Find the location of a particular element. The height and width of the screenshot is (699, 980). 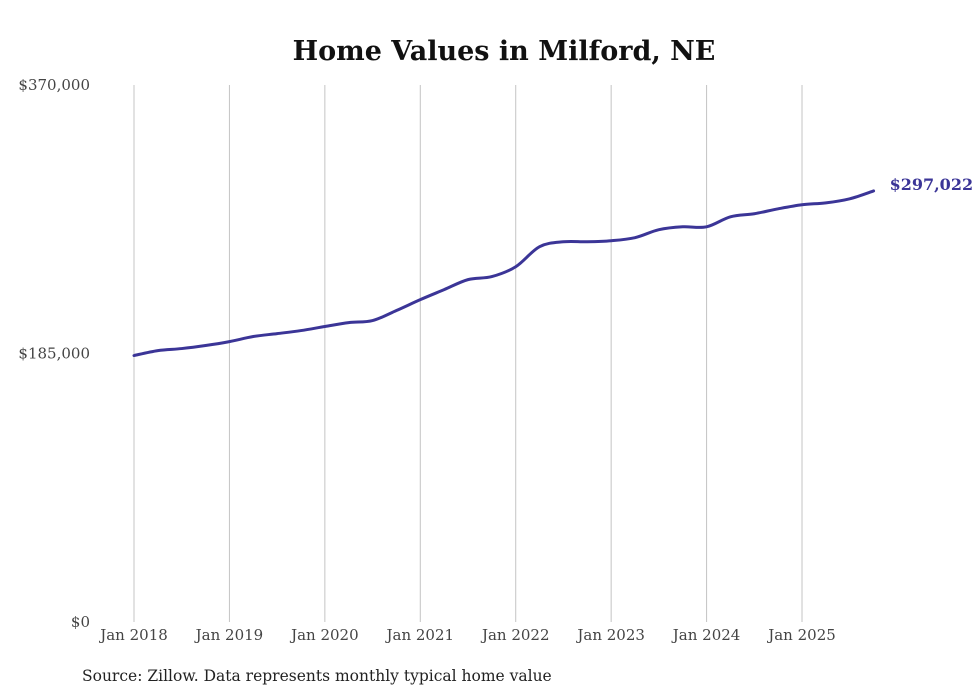

chart-title: Home Values in Milford, NE is located at coordinates (504, 51).